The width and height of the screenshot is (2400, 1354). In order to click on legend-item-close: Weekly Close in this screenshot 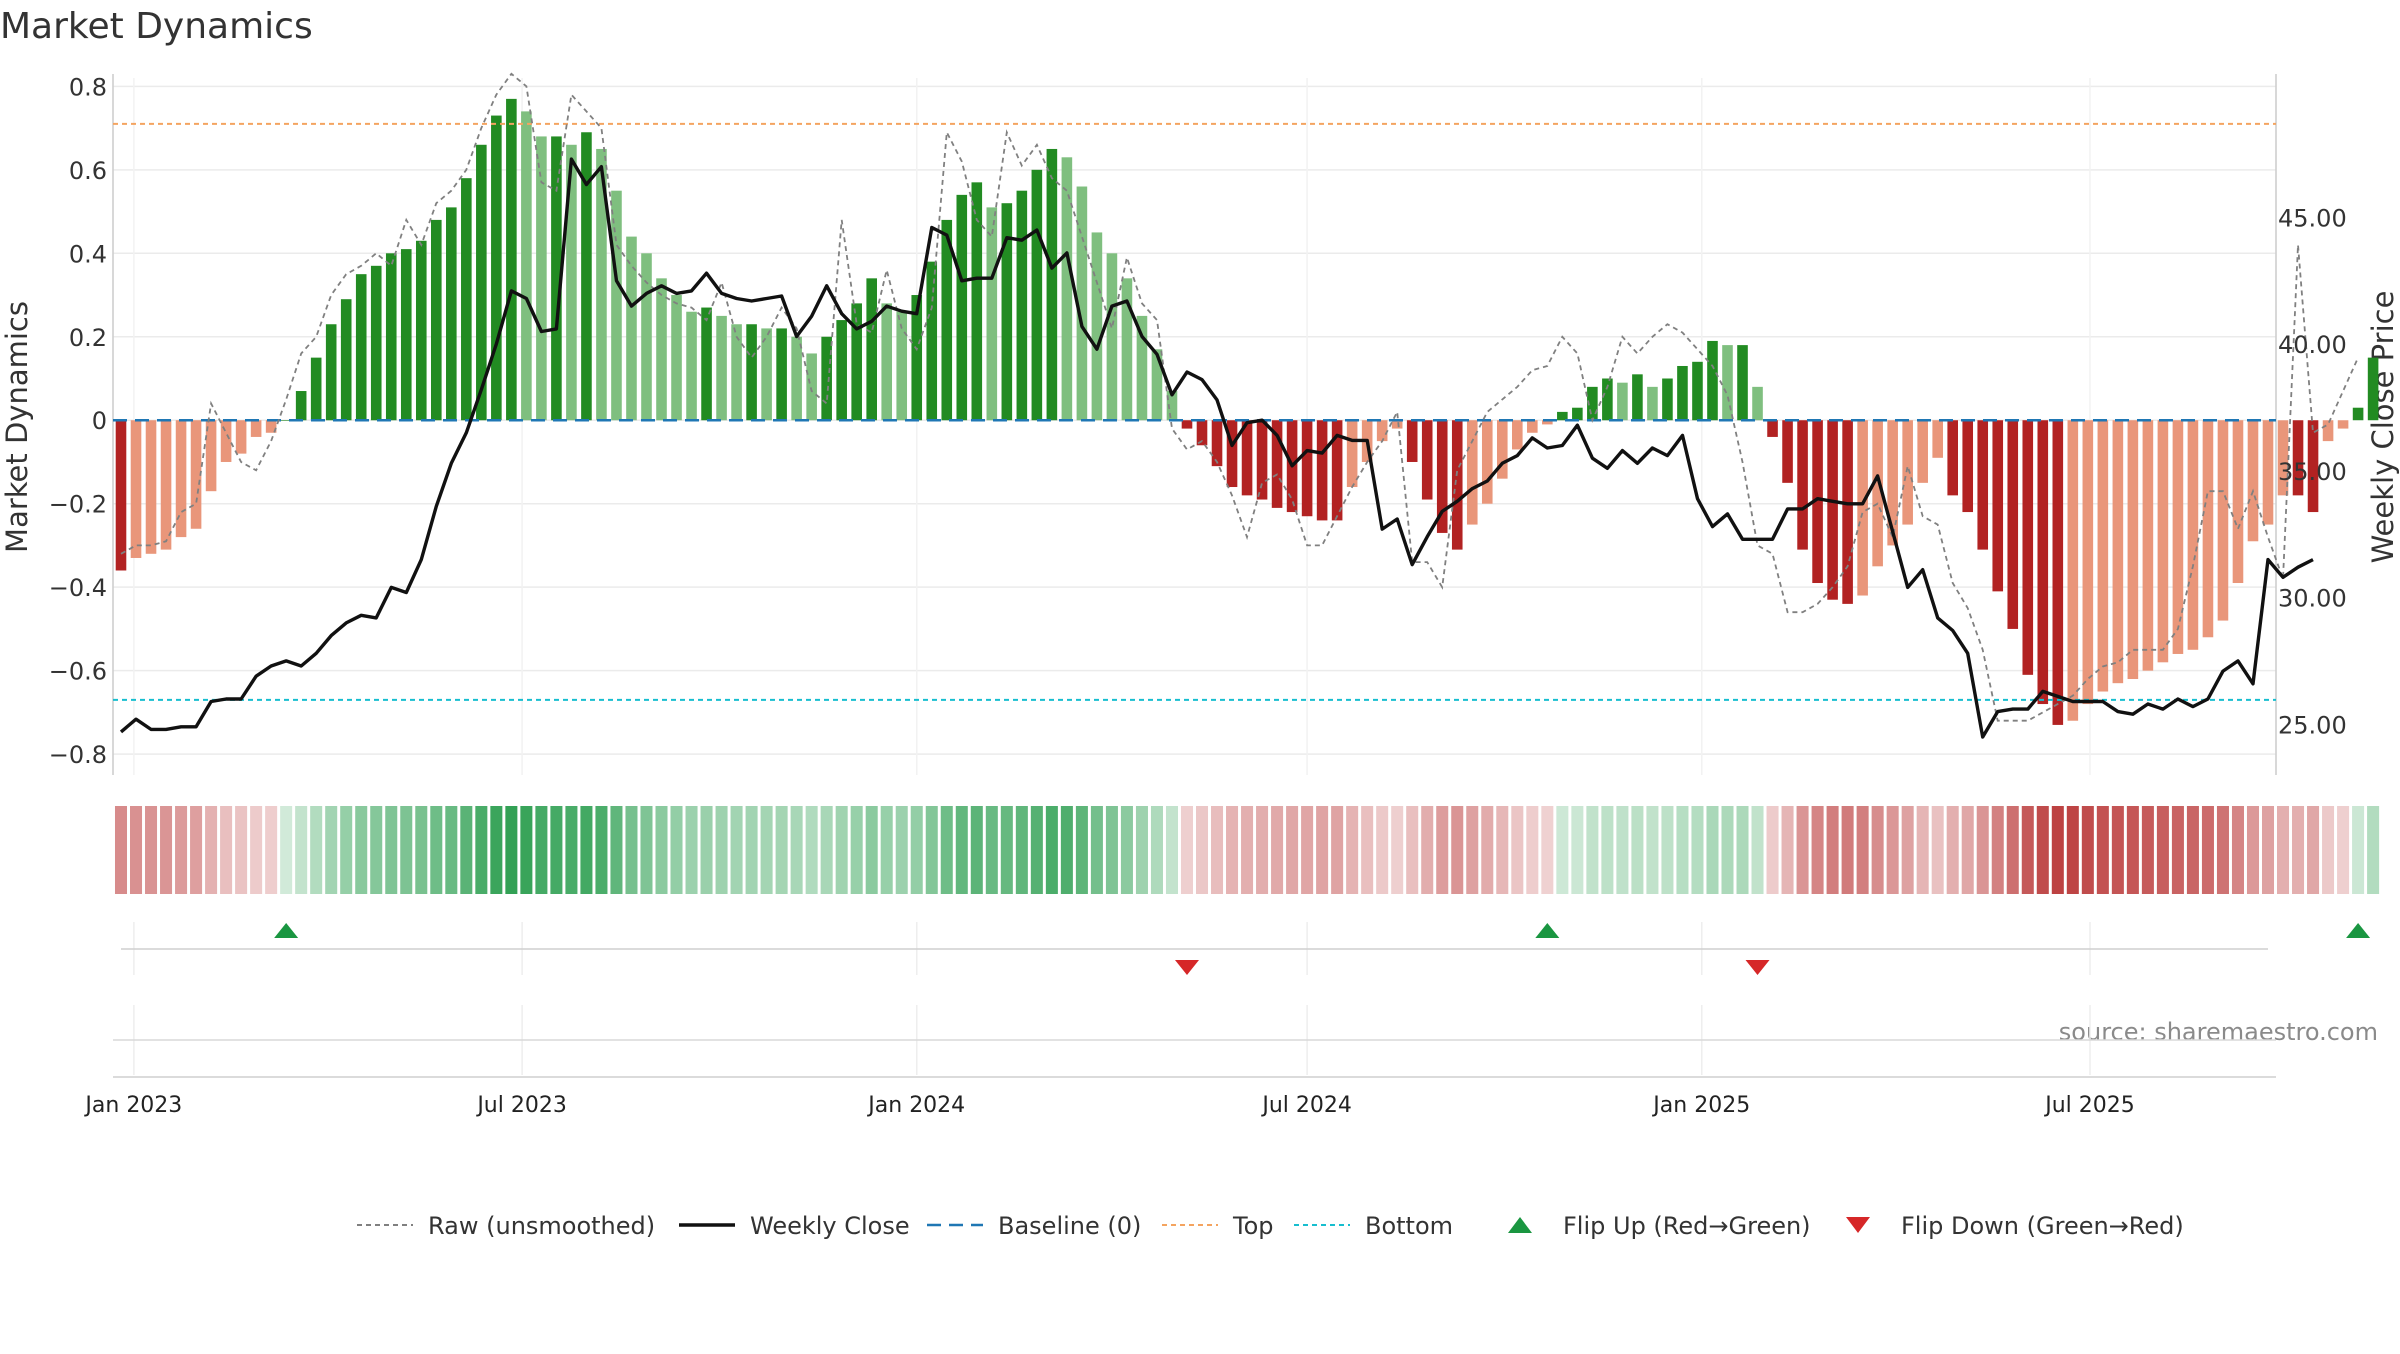, I will do `click(794, 1226)`.